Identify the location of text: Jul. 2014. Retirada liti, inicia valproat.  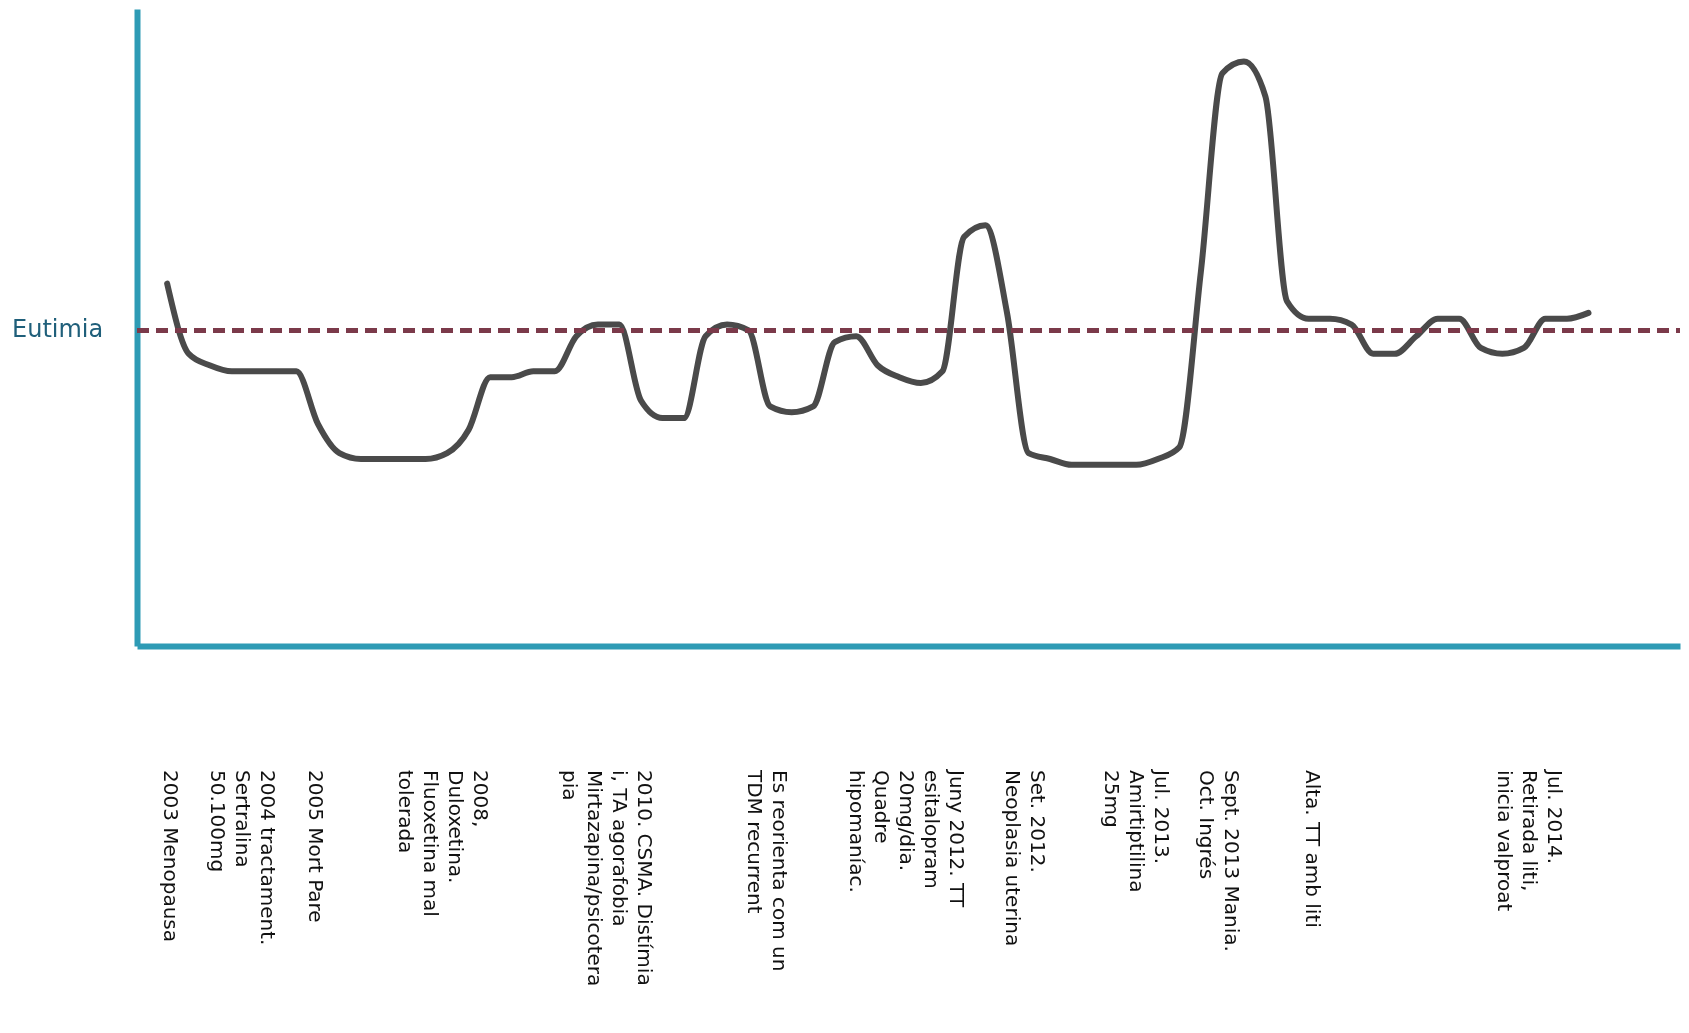
(1530, 840).